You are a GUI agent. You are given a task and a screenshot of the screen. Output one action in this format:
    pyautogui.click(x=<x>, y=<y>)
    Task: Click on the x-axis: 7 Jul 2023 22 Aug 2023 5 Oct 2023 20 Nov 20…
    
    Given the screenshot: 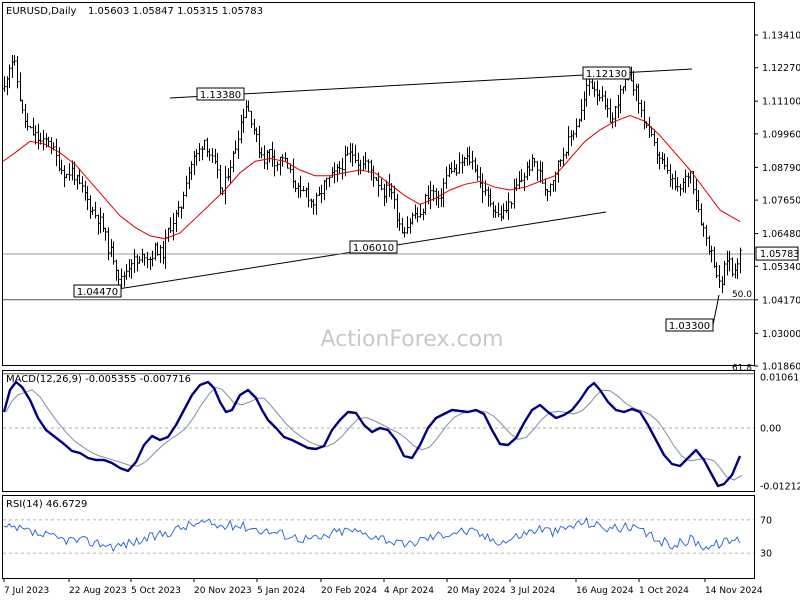 What is the action you would take?
    pyautogui.click(x=383, y=587)
    